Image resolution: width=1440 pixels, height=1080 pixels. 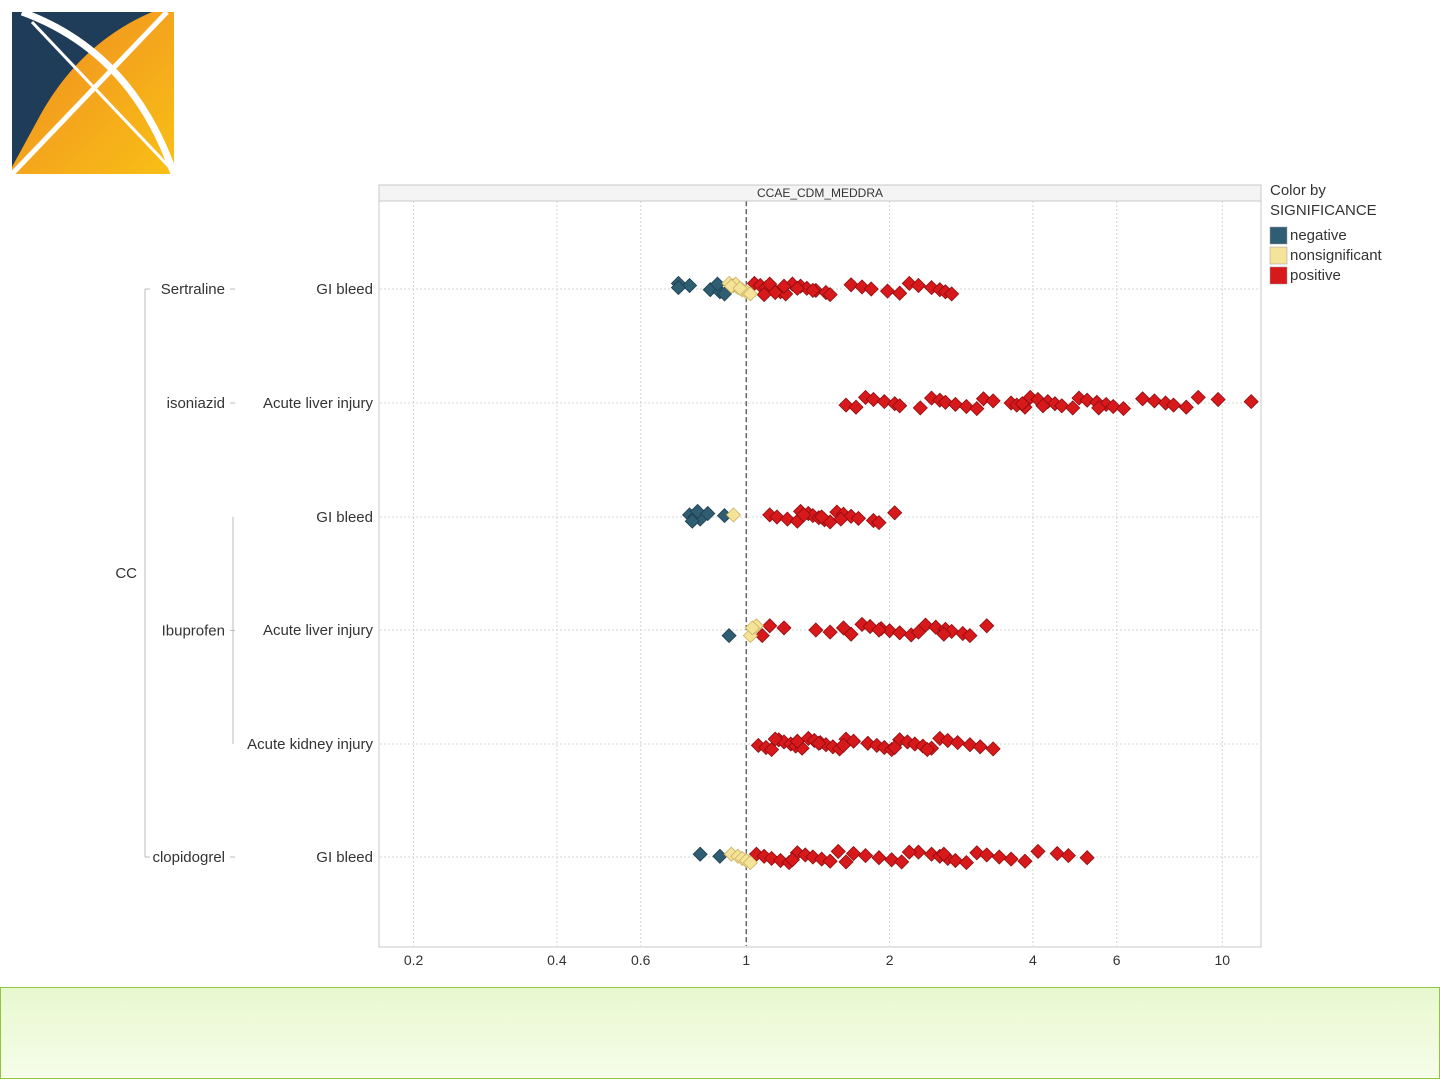 I want to click on x-tick-label: 6, so click(x=1117, y=960).